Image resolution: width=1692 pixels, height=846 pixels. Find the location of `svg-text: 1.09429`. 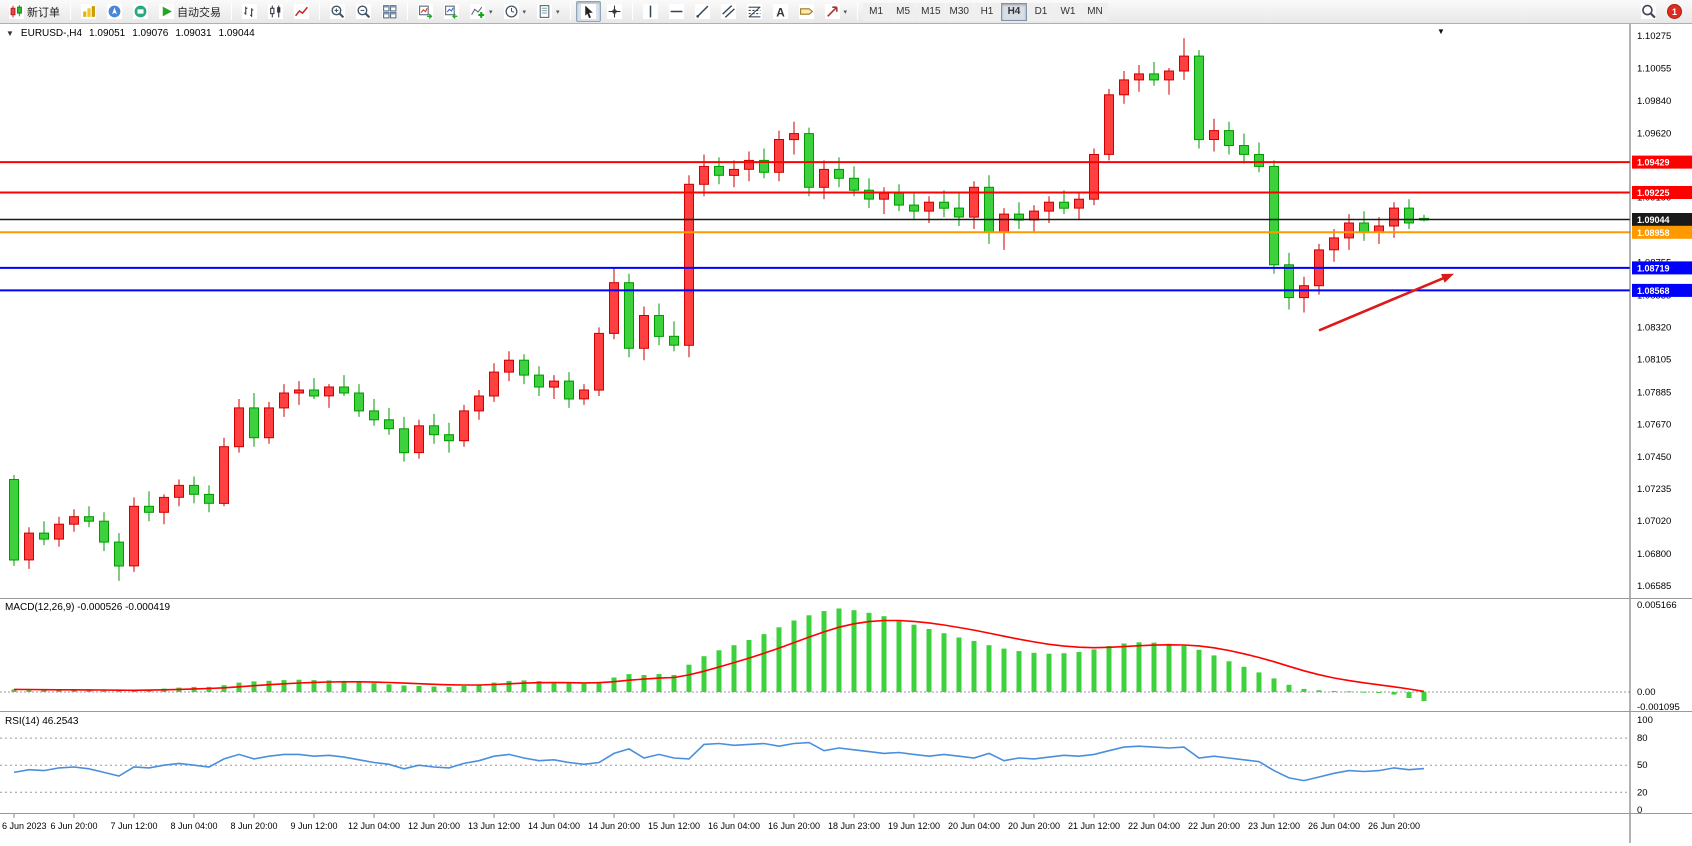

svg-text: 1.09429 is located at coordinates (1653, 163).